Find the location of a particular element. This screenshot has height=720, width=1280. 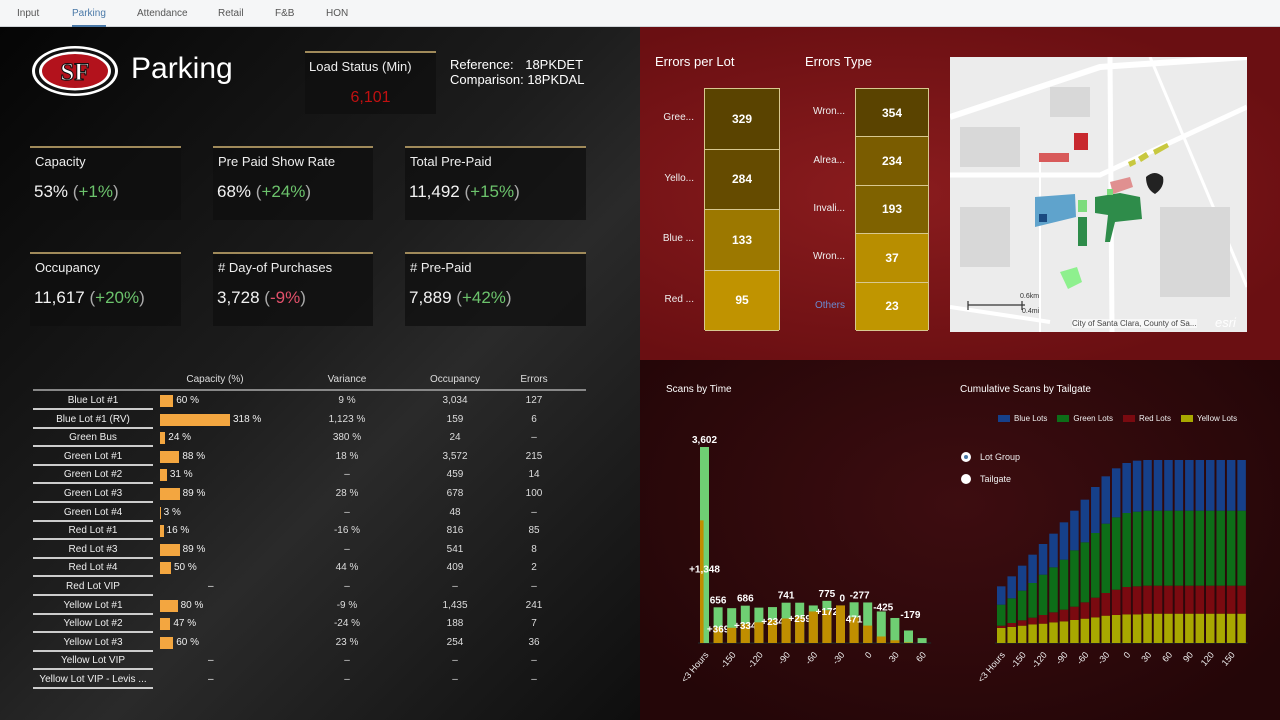

tab-parking: Parking is located at coordinates (89, 13).